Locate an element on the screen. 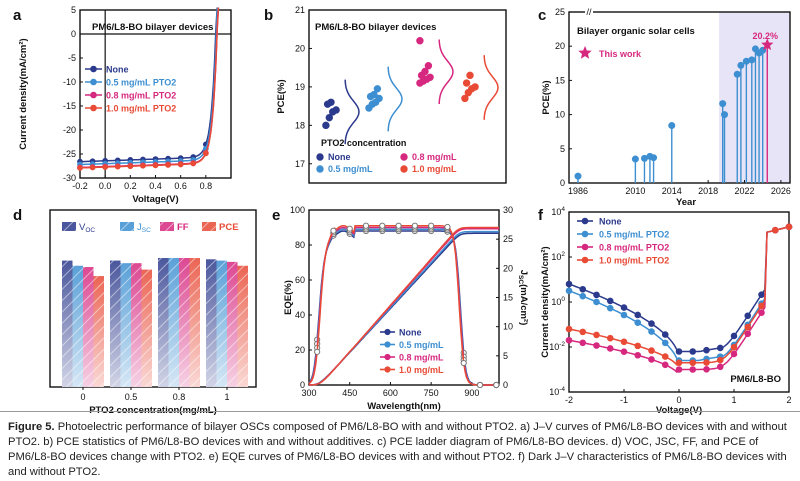 This screenshot has width=800, height=481. panel-a-legend-label: 0.8 mg/mL PTO2 is located at coordinates (141, 96).